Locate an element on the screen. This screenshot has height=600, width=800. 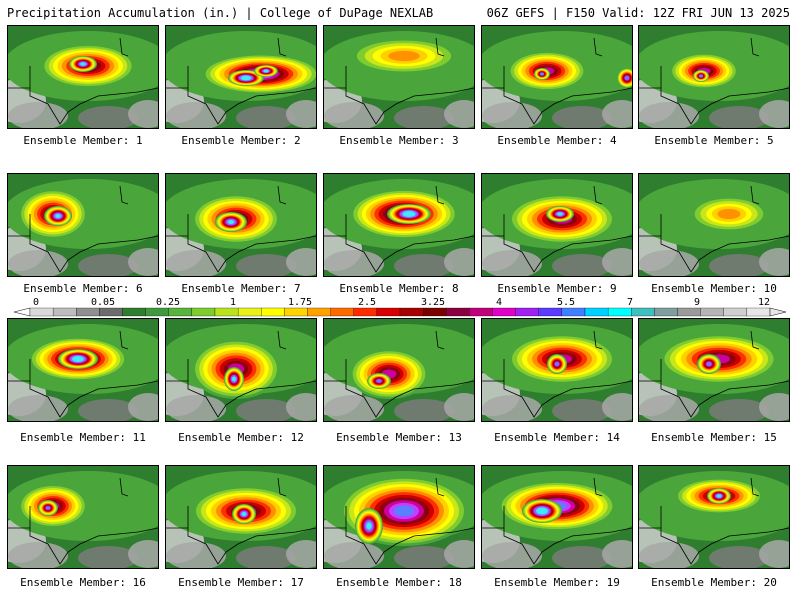
ensemble-member-caption: Ensemble Member: 15 is located at coordinates (714, 437).